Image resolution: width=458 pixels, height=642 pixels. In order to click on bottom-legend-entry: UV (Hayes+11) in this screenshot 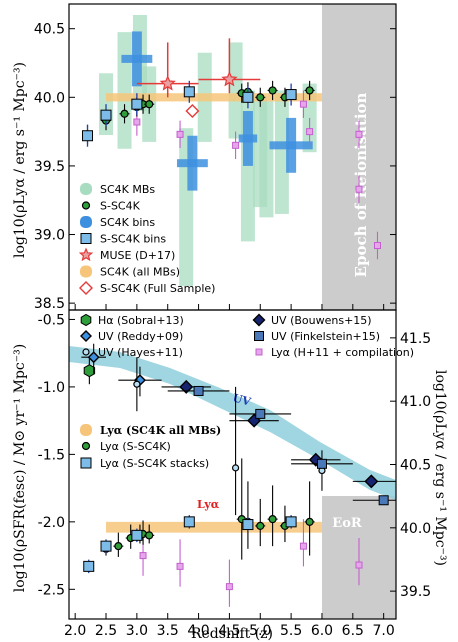, I will do `click(132, 352)`.